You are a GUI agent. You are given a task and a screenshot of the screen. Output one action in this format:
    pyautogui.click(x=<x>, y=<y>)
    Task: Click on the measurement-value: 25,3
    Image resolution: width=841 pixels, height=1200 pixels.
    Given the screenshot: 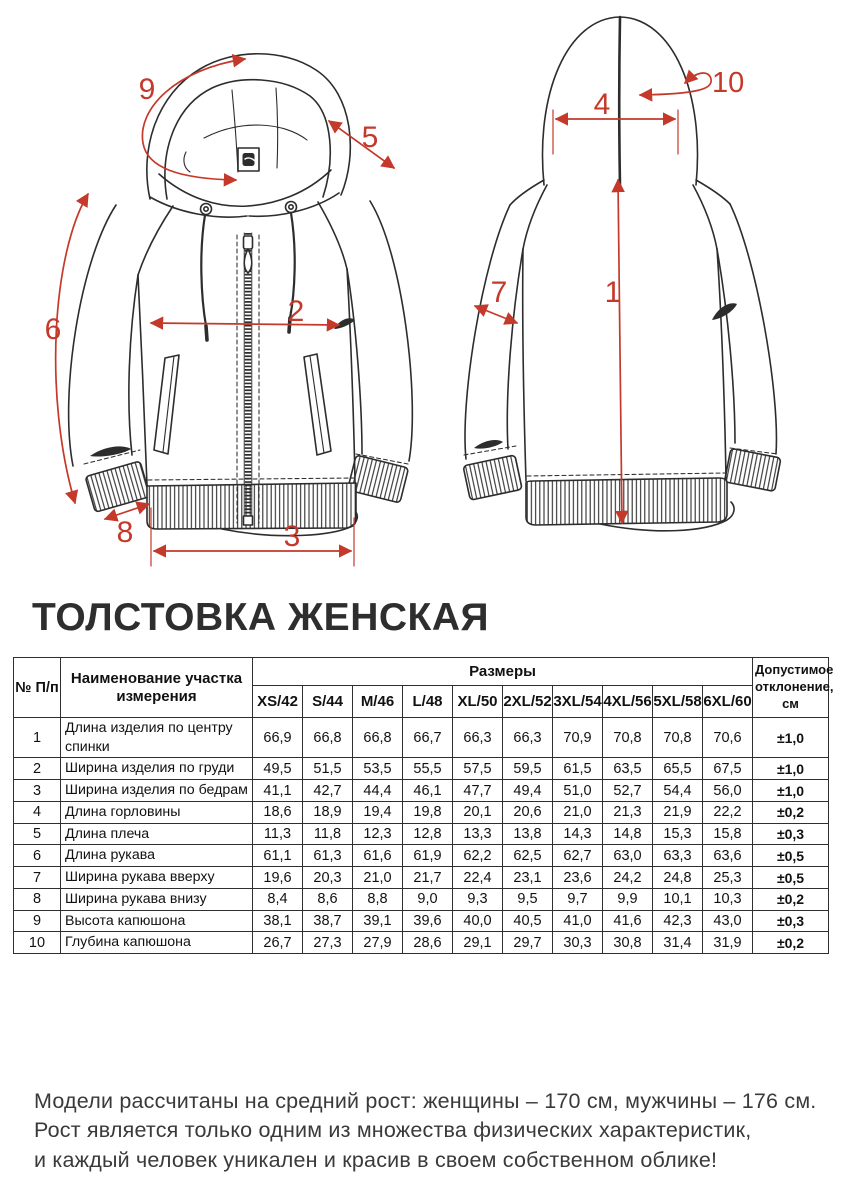 What is the action you would take?
    pyautogui.click(x=727, y=877)
    